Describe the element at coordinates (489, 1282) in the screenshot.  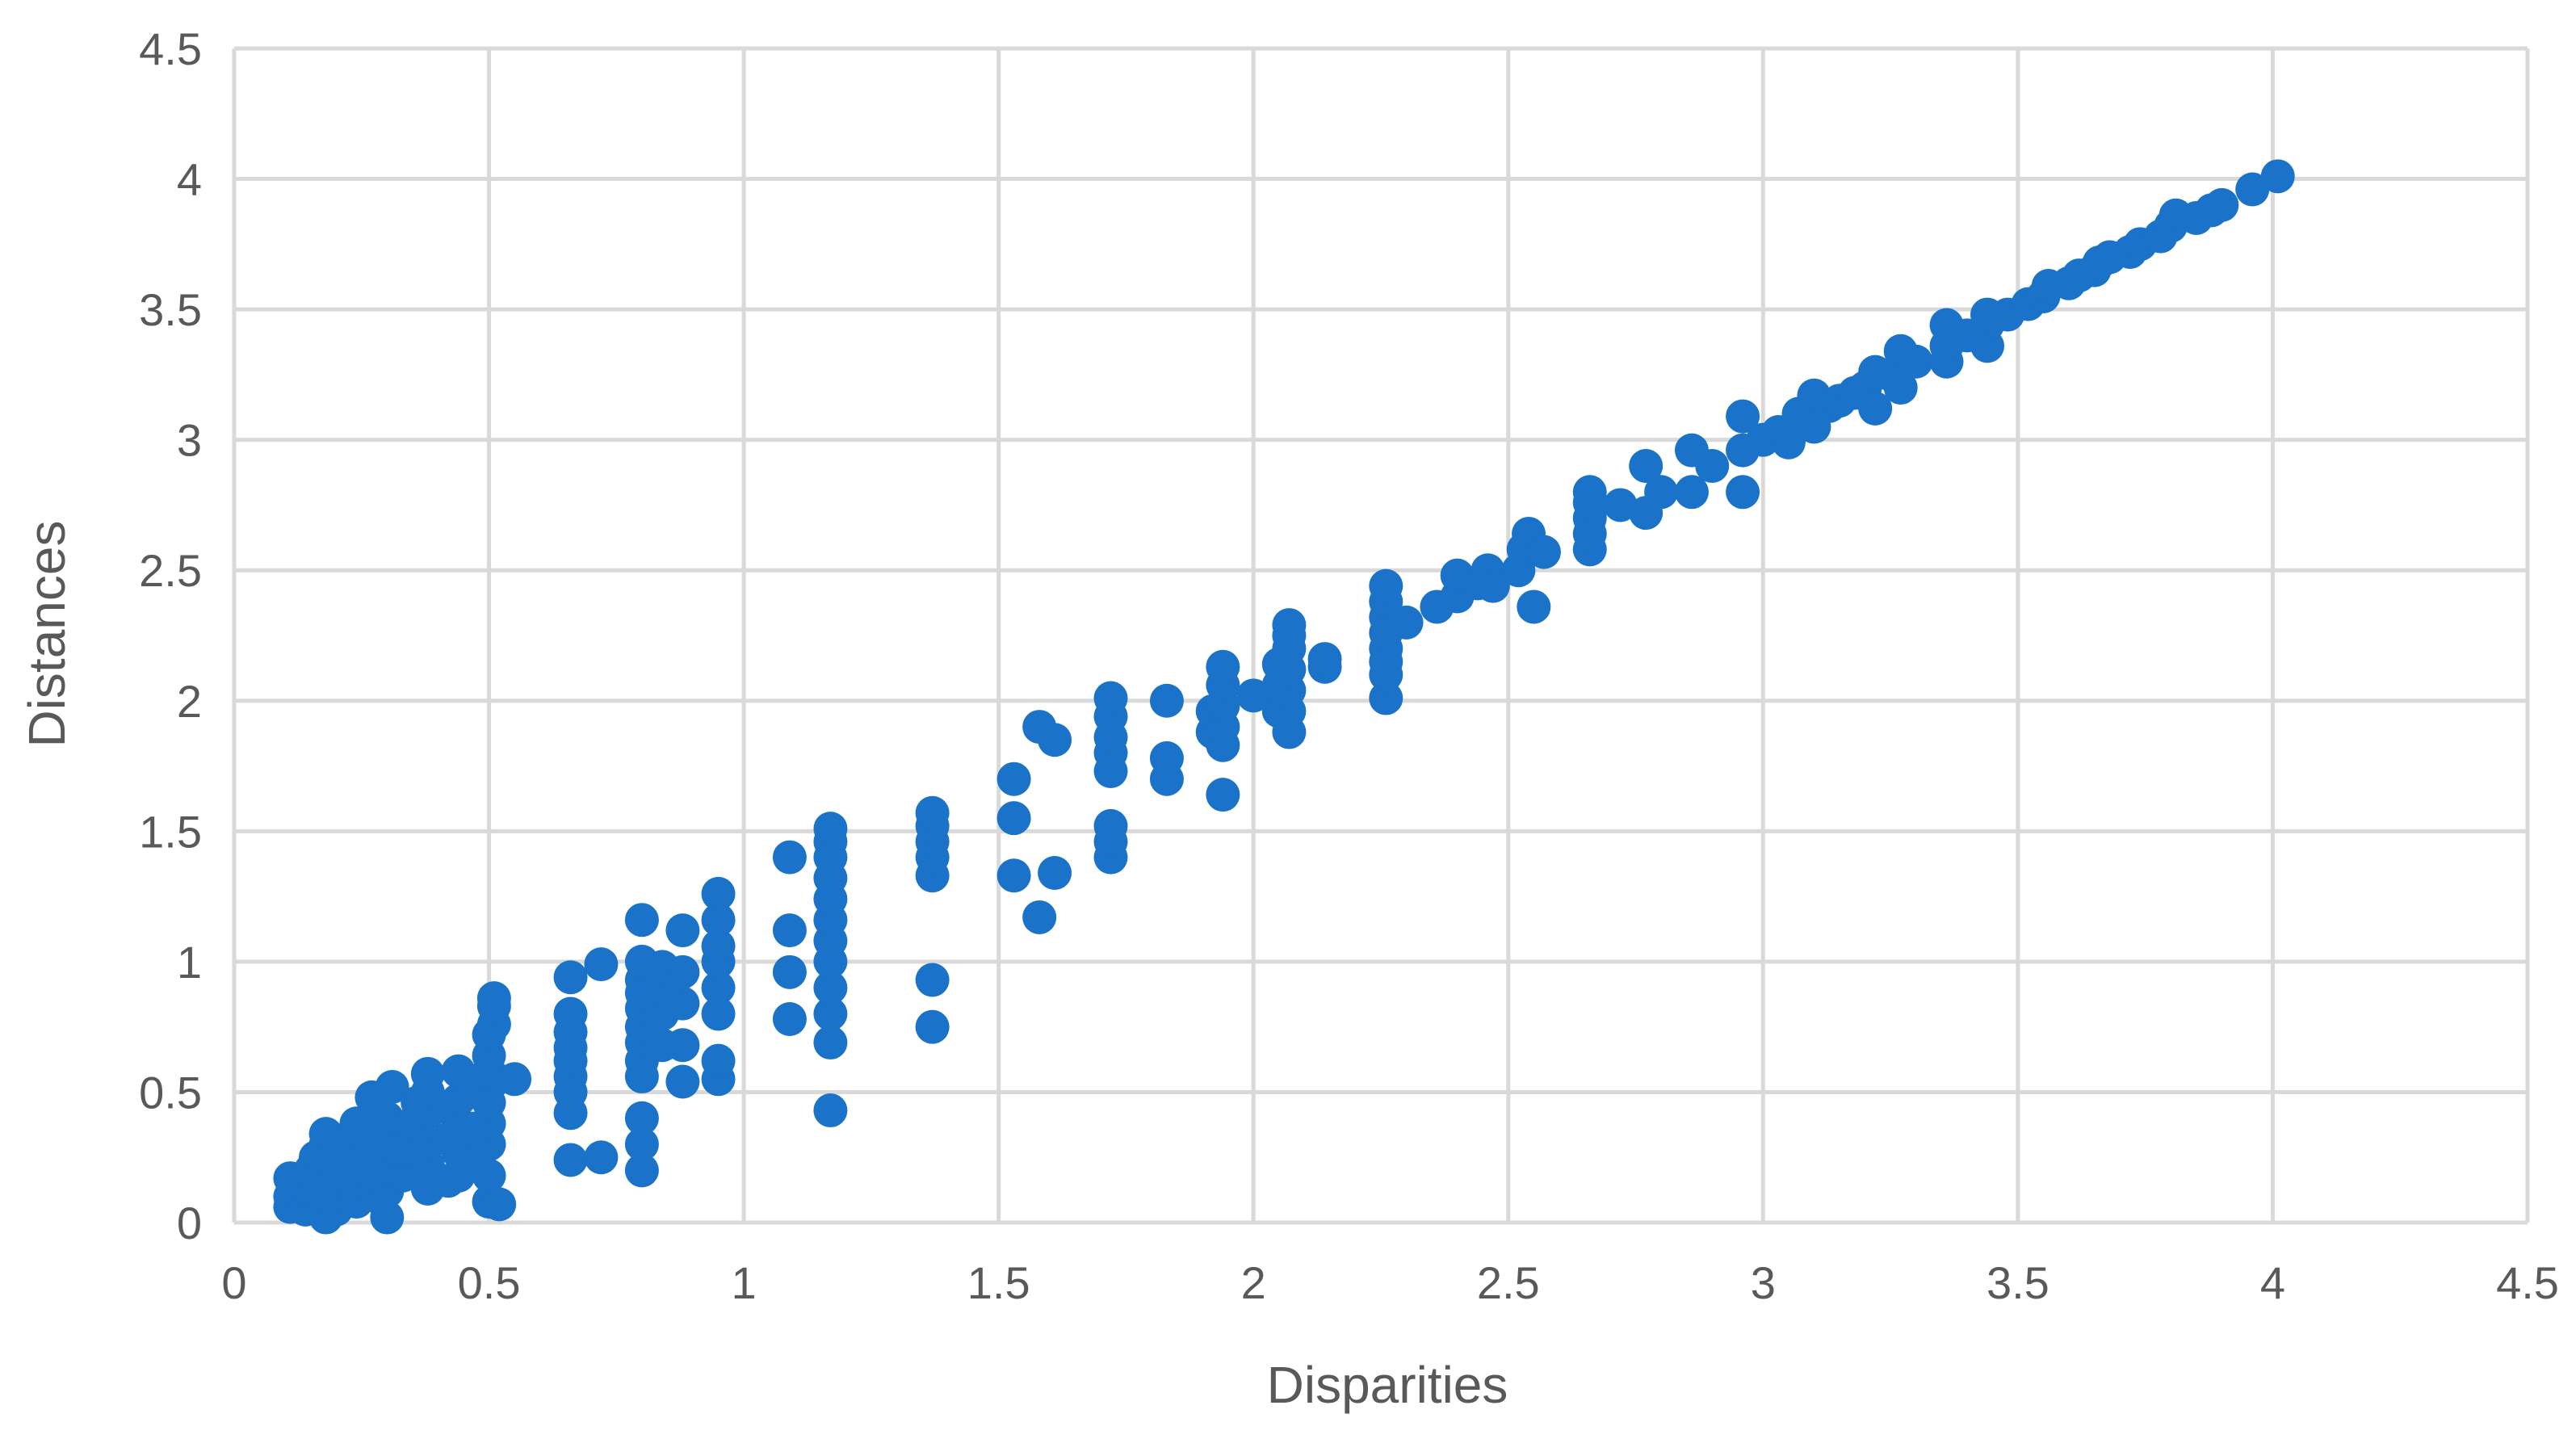
I see `x-tick-label: 0.5` at that location.